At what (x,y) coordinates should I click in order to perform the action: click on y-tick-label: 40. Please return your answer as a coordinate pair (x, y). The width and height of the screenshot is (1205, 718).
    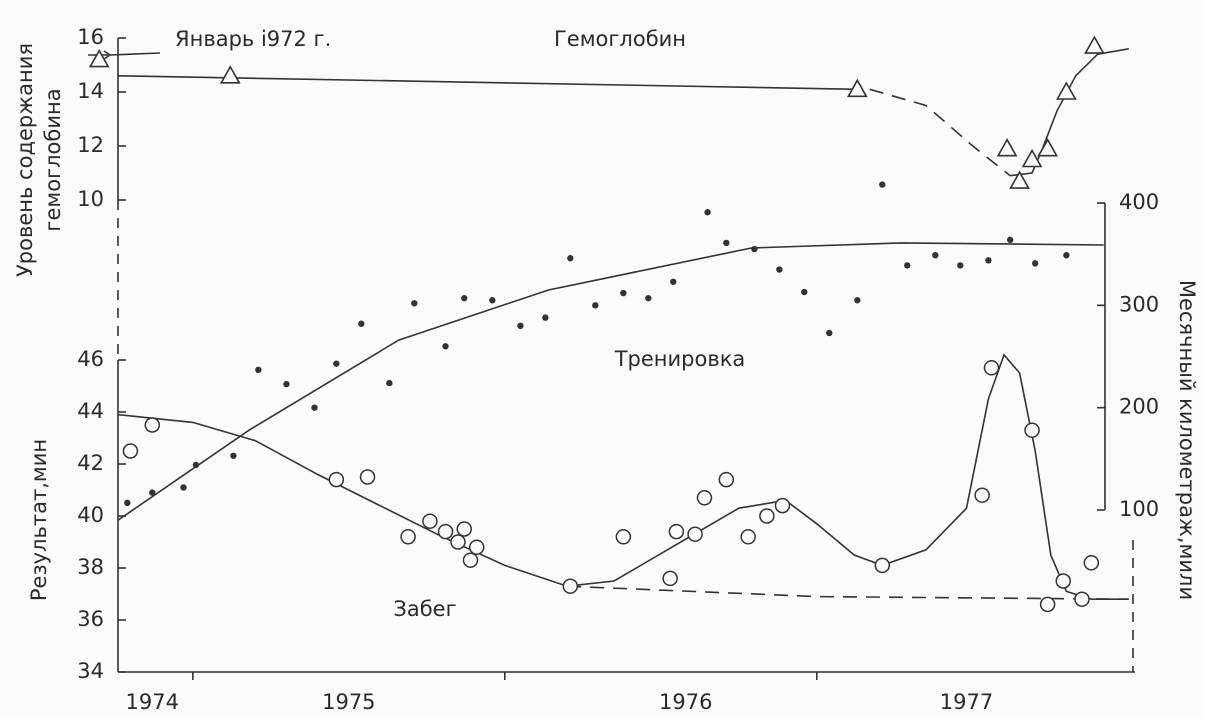
    Looking at the image, I should click on (90, 515).